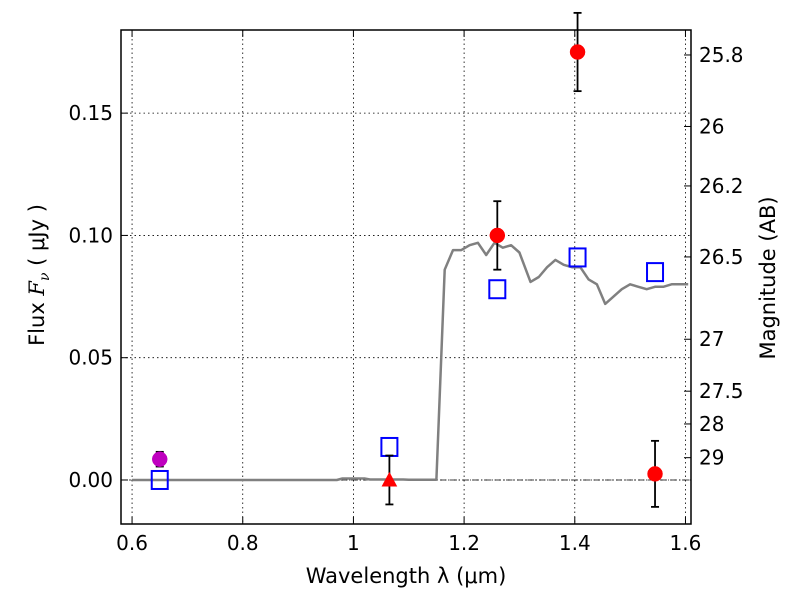  I want to click on y2-tick-label: 25.8, so click(721, 55).